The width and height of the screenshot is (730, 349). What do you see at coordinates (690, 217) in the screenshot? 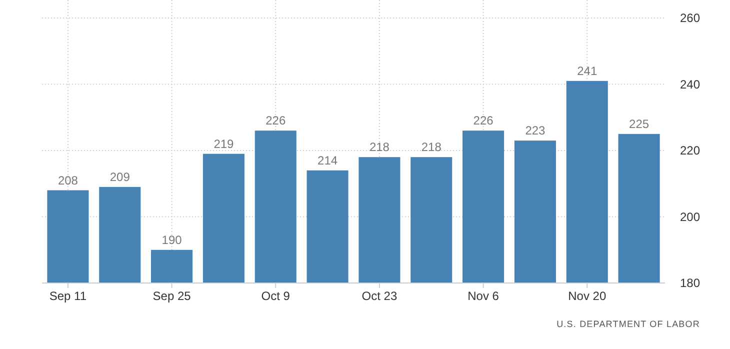
I see `y-tick-label: 200` at bounding box center [690, 217].